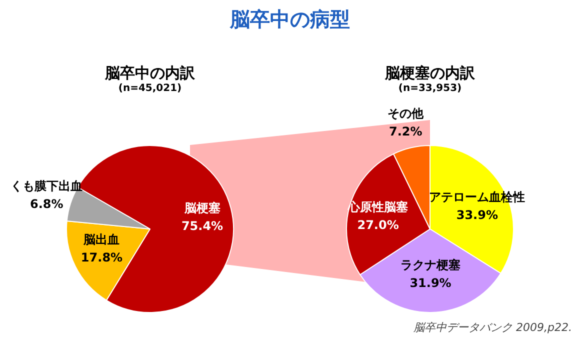 Image resolution: width=580 pixels, height=345 pixels. What do you see at coordinates (493, 327) in the screenshot?
I see `text: 脳卒中データバンク 2009,p22.` at bounding box center [493, 327].